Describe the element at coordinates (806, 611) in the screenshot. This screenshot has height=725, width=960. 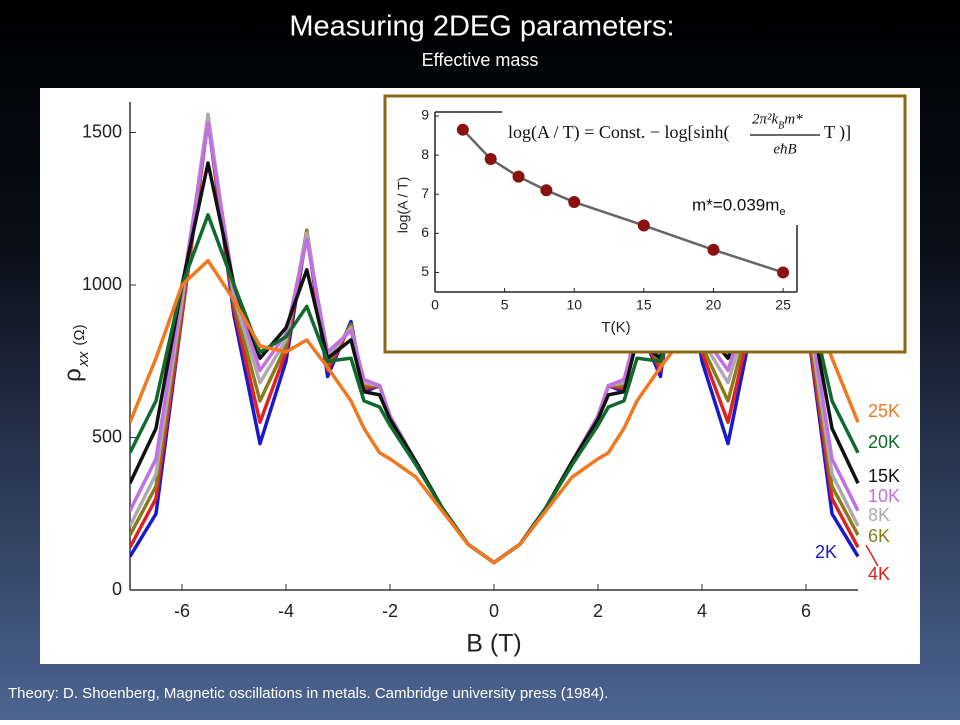
I see `x-tick-label: 6` at that location.